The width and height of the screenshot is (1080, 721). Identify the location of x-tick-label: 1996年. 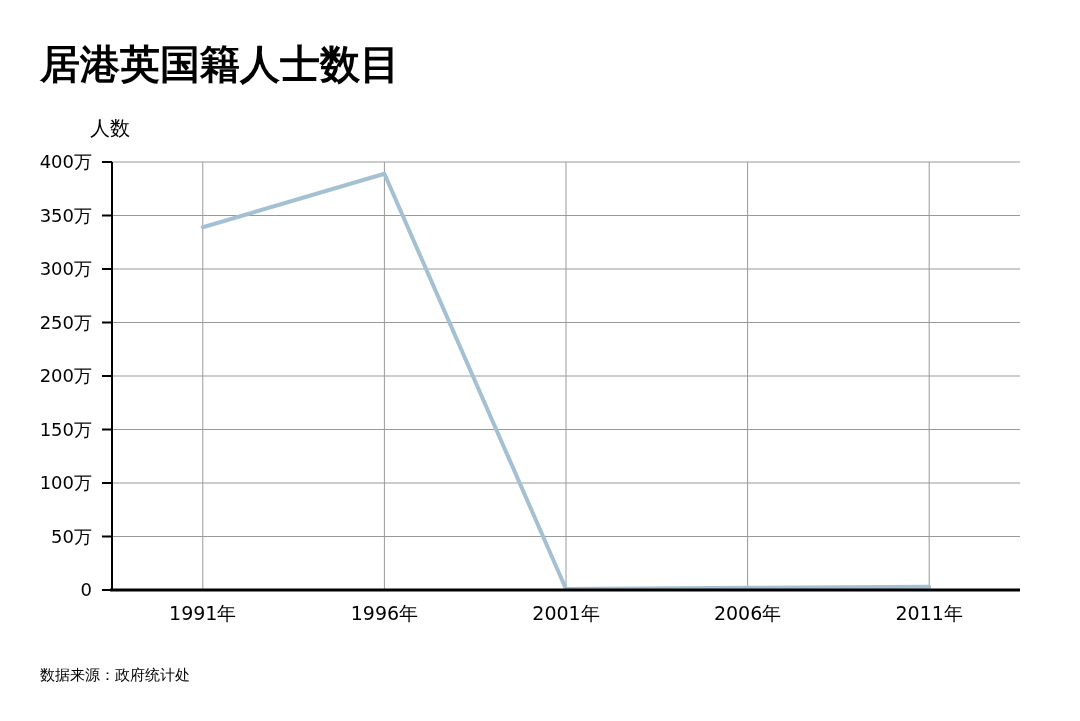
(384, 613).